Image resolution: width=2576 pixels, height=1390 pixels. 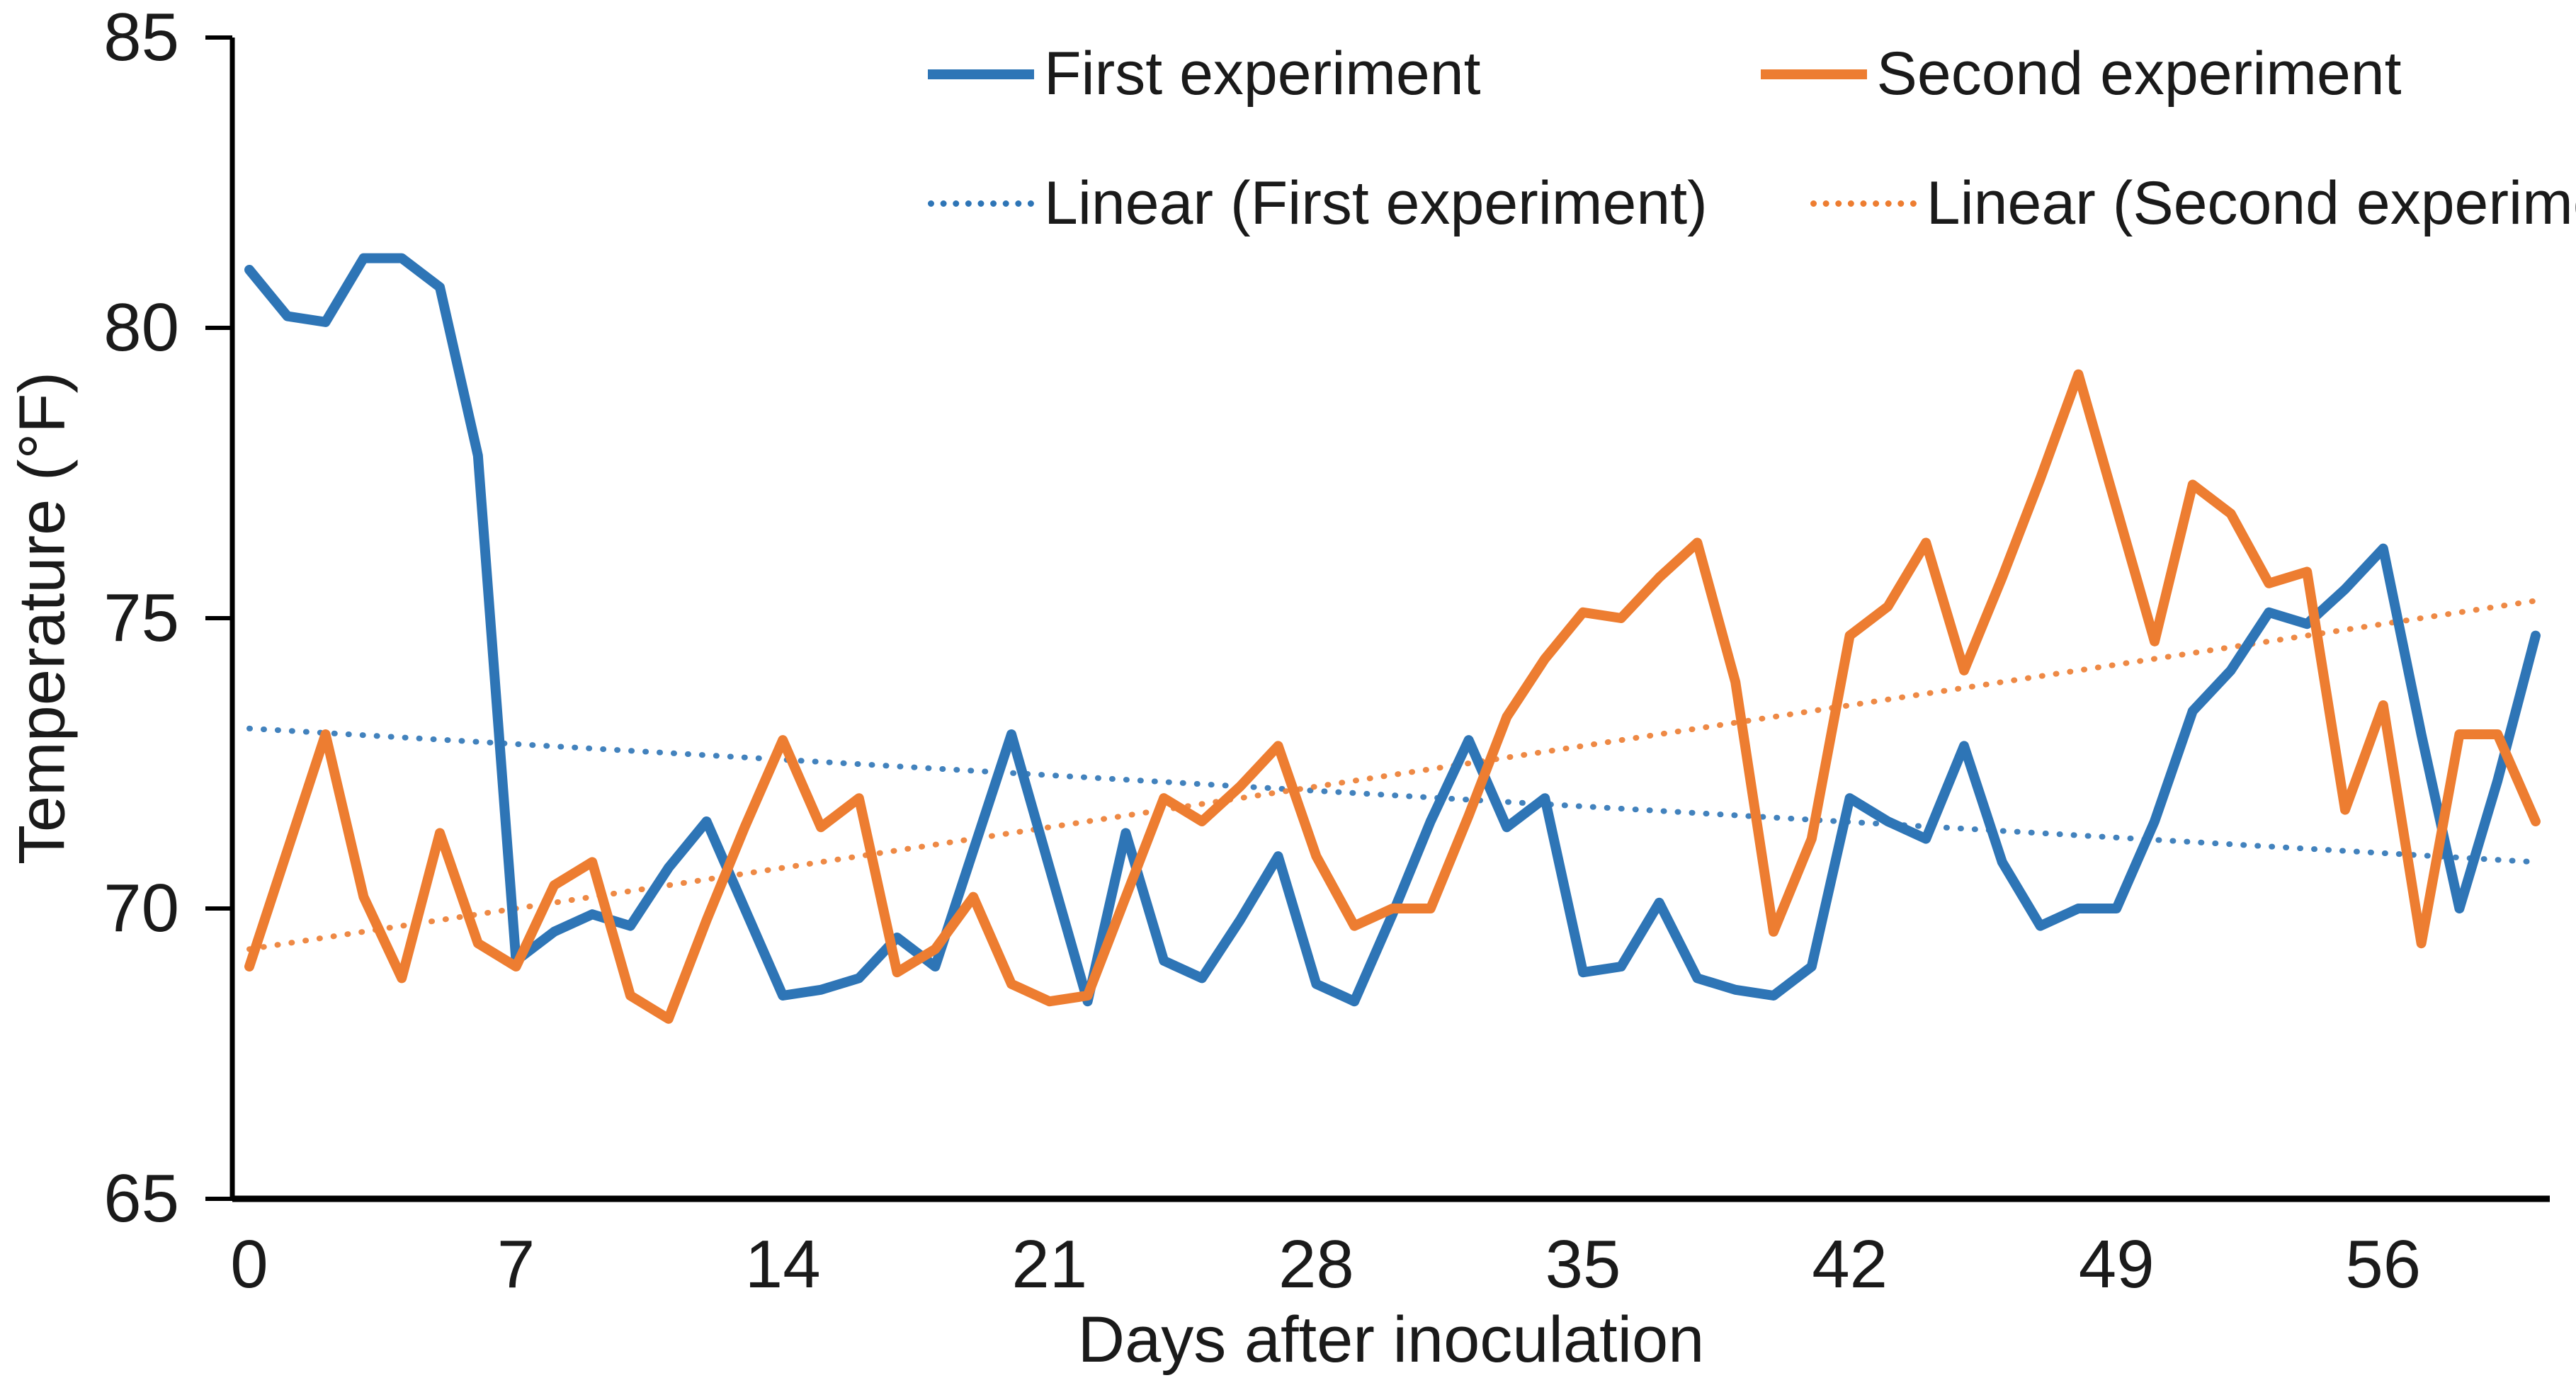 What do you see at coordinates (141, 908) in the screenshot?
I see `y-tick-label: 70` at bounding box center [141, 908].